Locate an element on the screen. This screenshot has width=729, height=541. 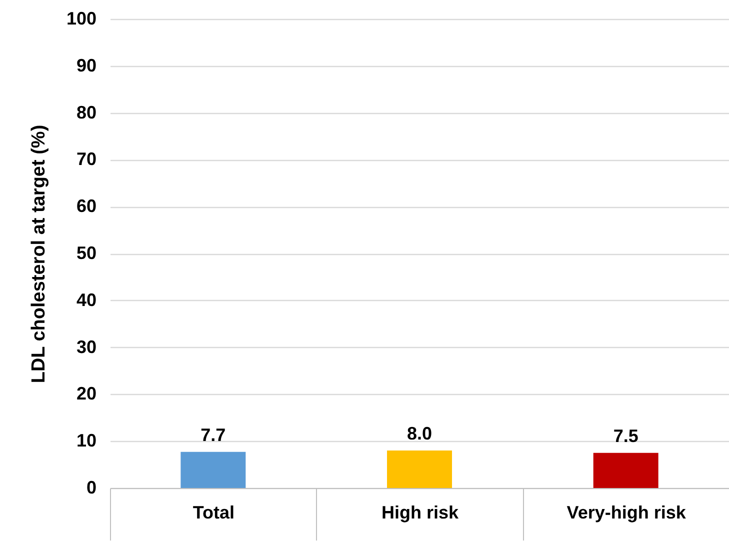
y-tick-label: 10 is located at coordinates (86, 440).